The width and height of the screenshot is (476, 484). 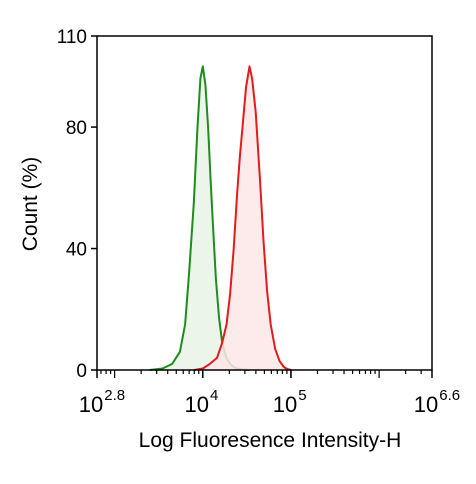 I want to click on y-tick-label-2: 80, so click(x=76, y=128).